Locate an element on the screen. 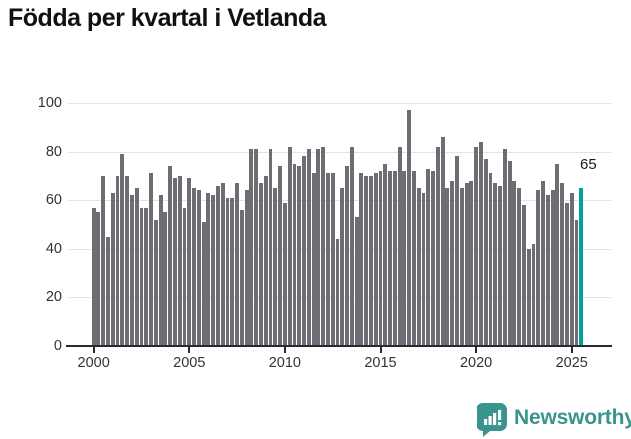 This screenshot has height=439, width=631. x-tick-2025 is located at coordinates (571, 350).